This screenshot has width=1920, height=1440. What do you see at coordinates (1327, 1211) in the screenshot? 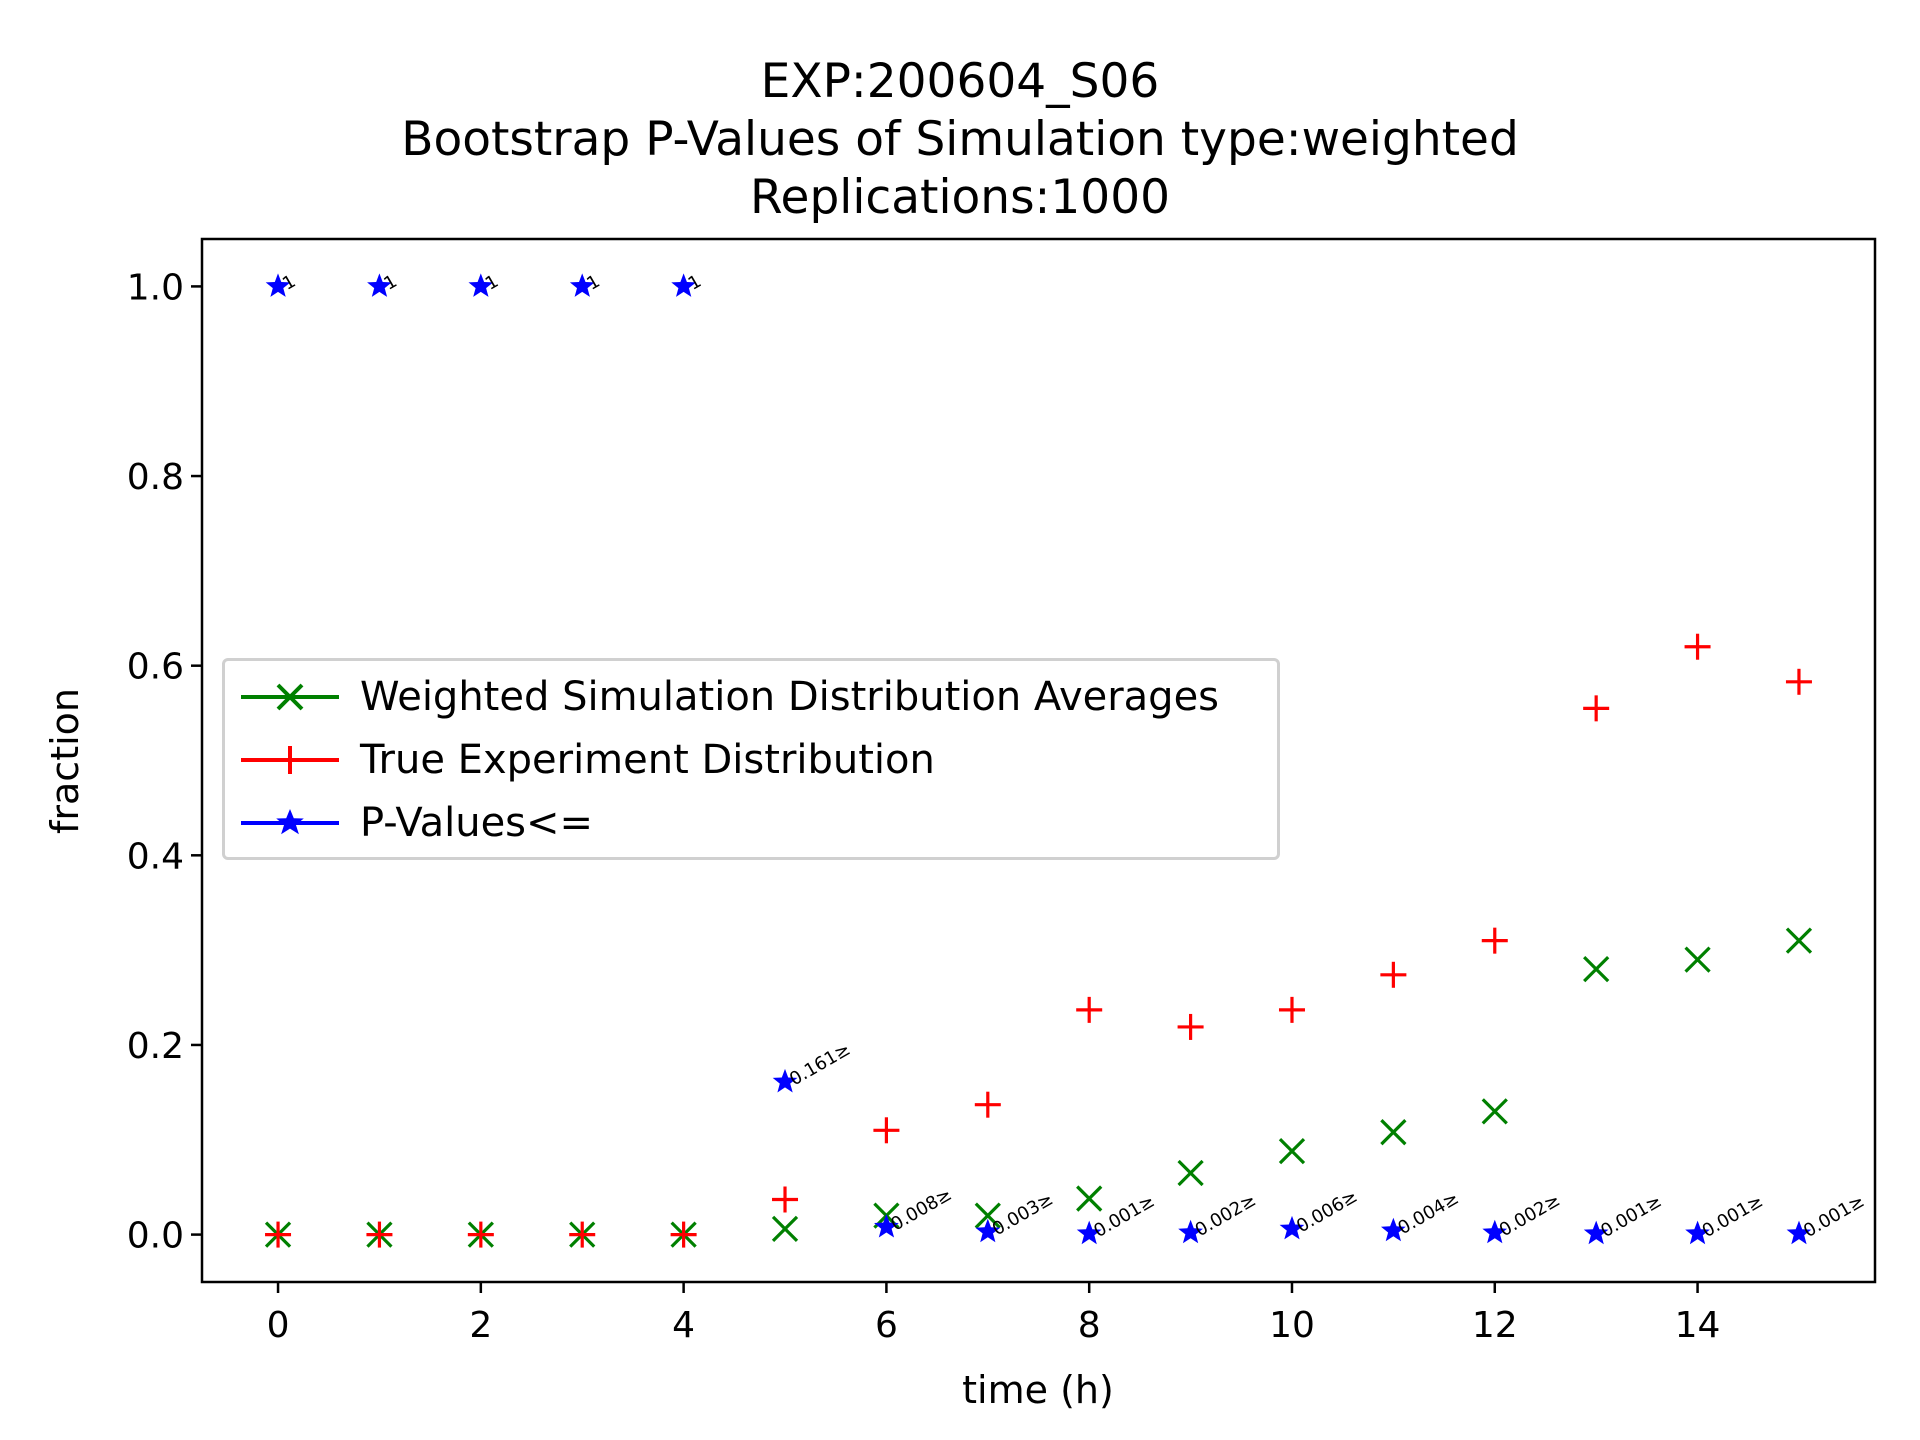
I see `pvalue-label: 0.006≥` at bounding box center [1327, 1211].